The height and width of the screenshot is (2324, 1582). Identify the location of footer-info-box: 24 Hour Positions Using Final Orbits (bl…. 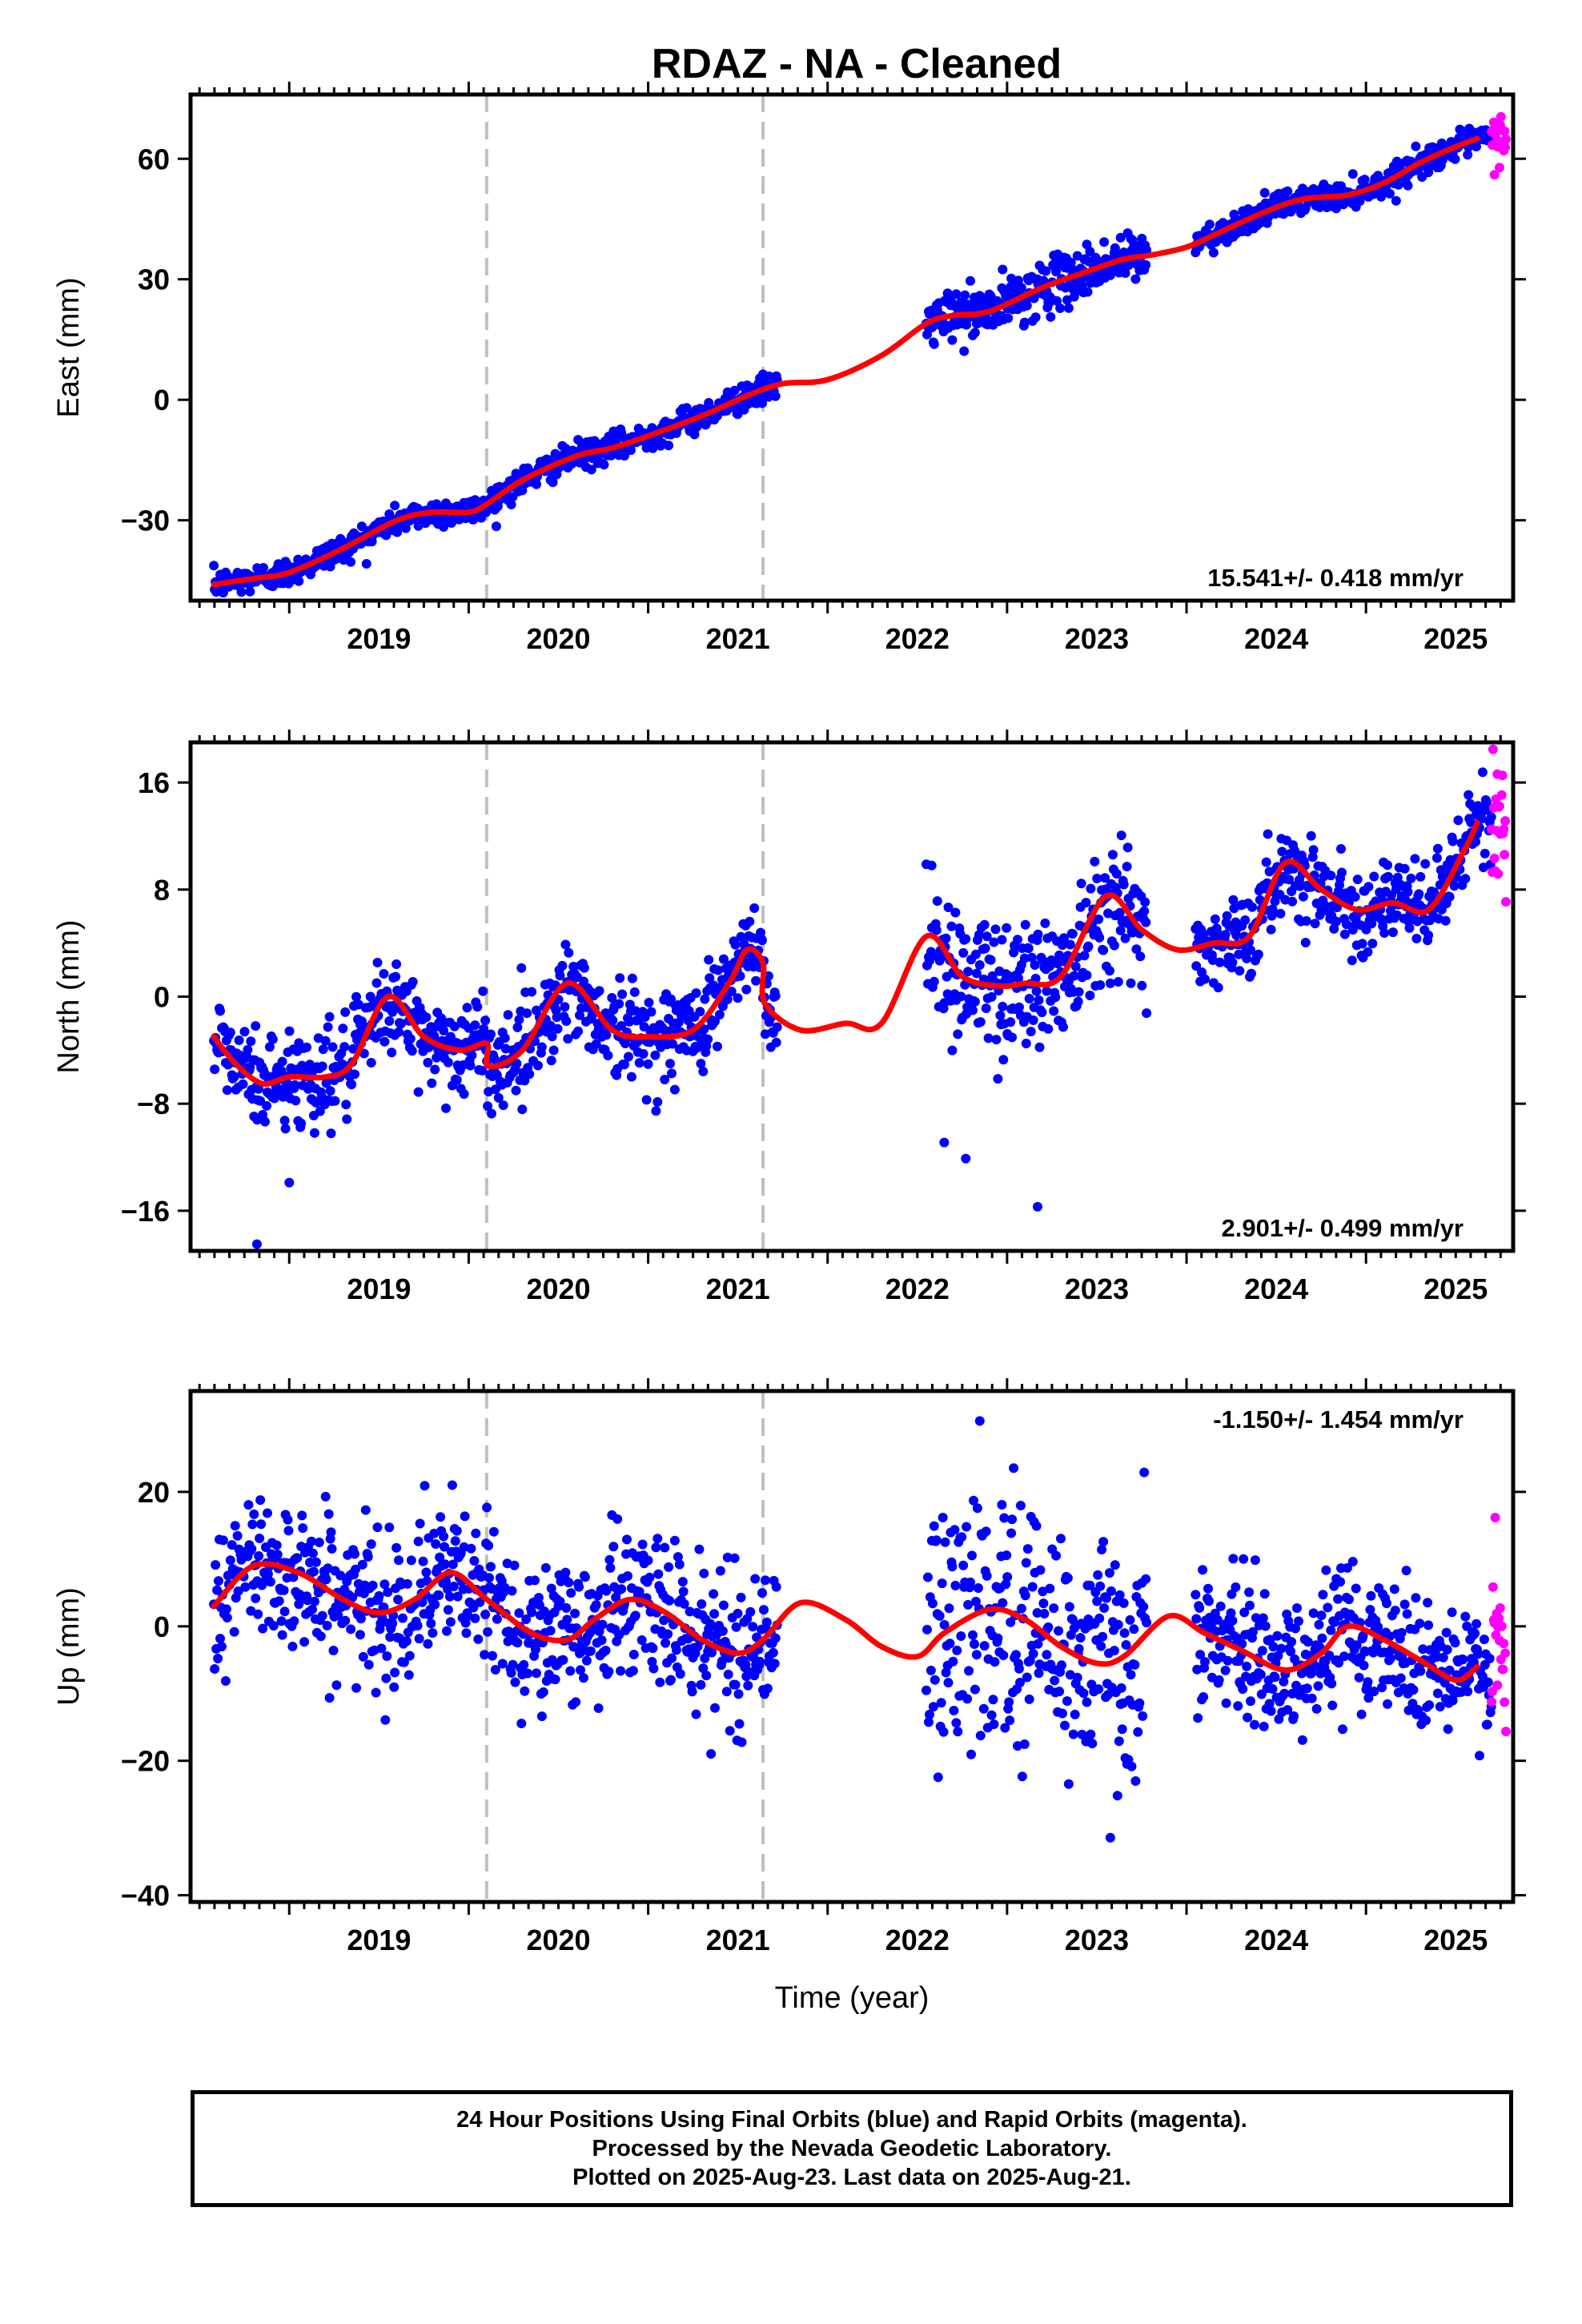
(852, 2148).